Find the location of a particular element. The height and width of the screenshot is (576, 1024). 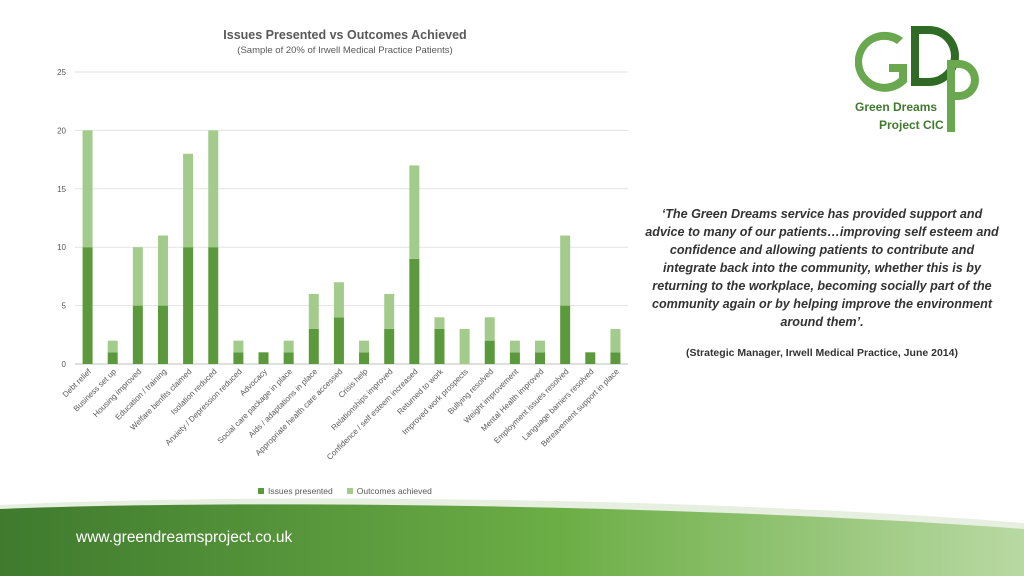

x-tick-label: Isolation reduced is located at coordinates (193, 391).